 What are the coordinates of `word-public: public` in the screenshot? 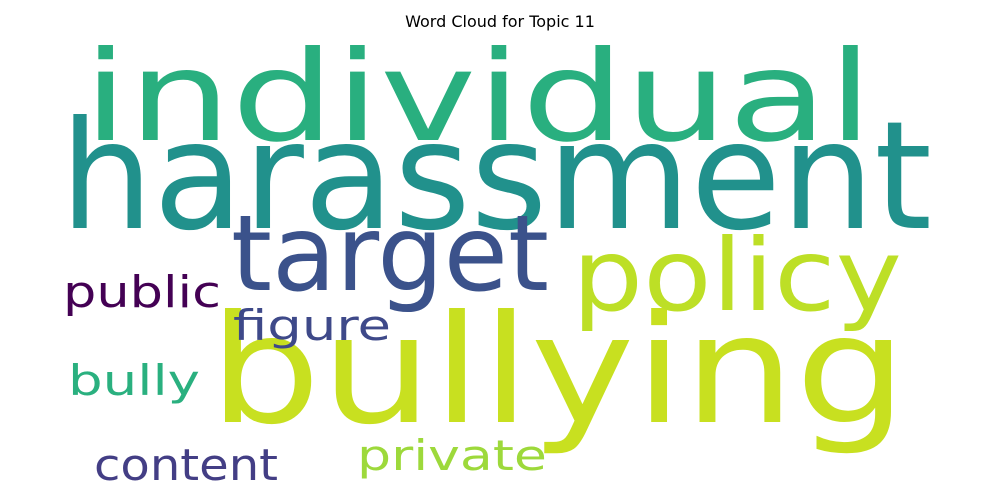 It's located at (142, 292).